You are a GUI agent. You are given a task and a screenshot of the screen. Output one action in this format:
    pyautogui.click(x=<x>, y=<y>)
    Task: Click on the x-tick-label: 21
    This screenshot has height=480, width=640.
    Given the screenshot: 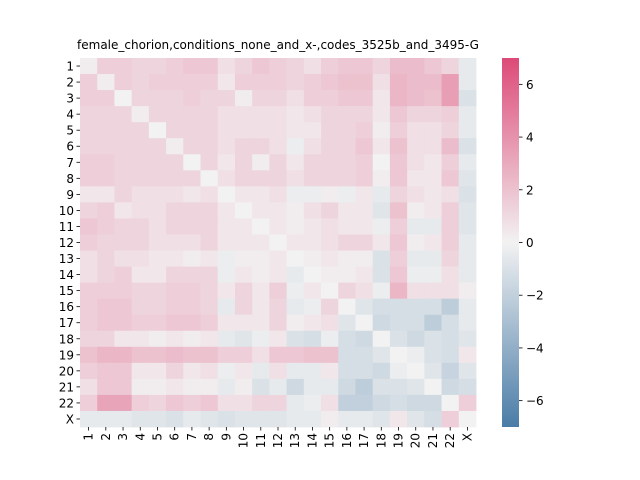 What is the action you would take?
    pyautogui.click(x=433, y=440)
    